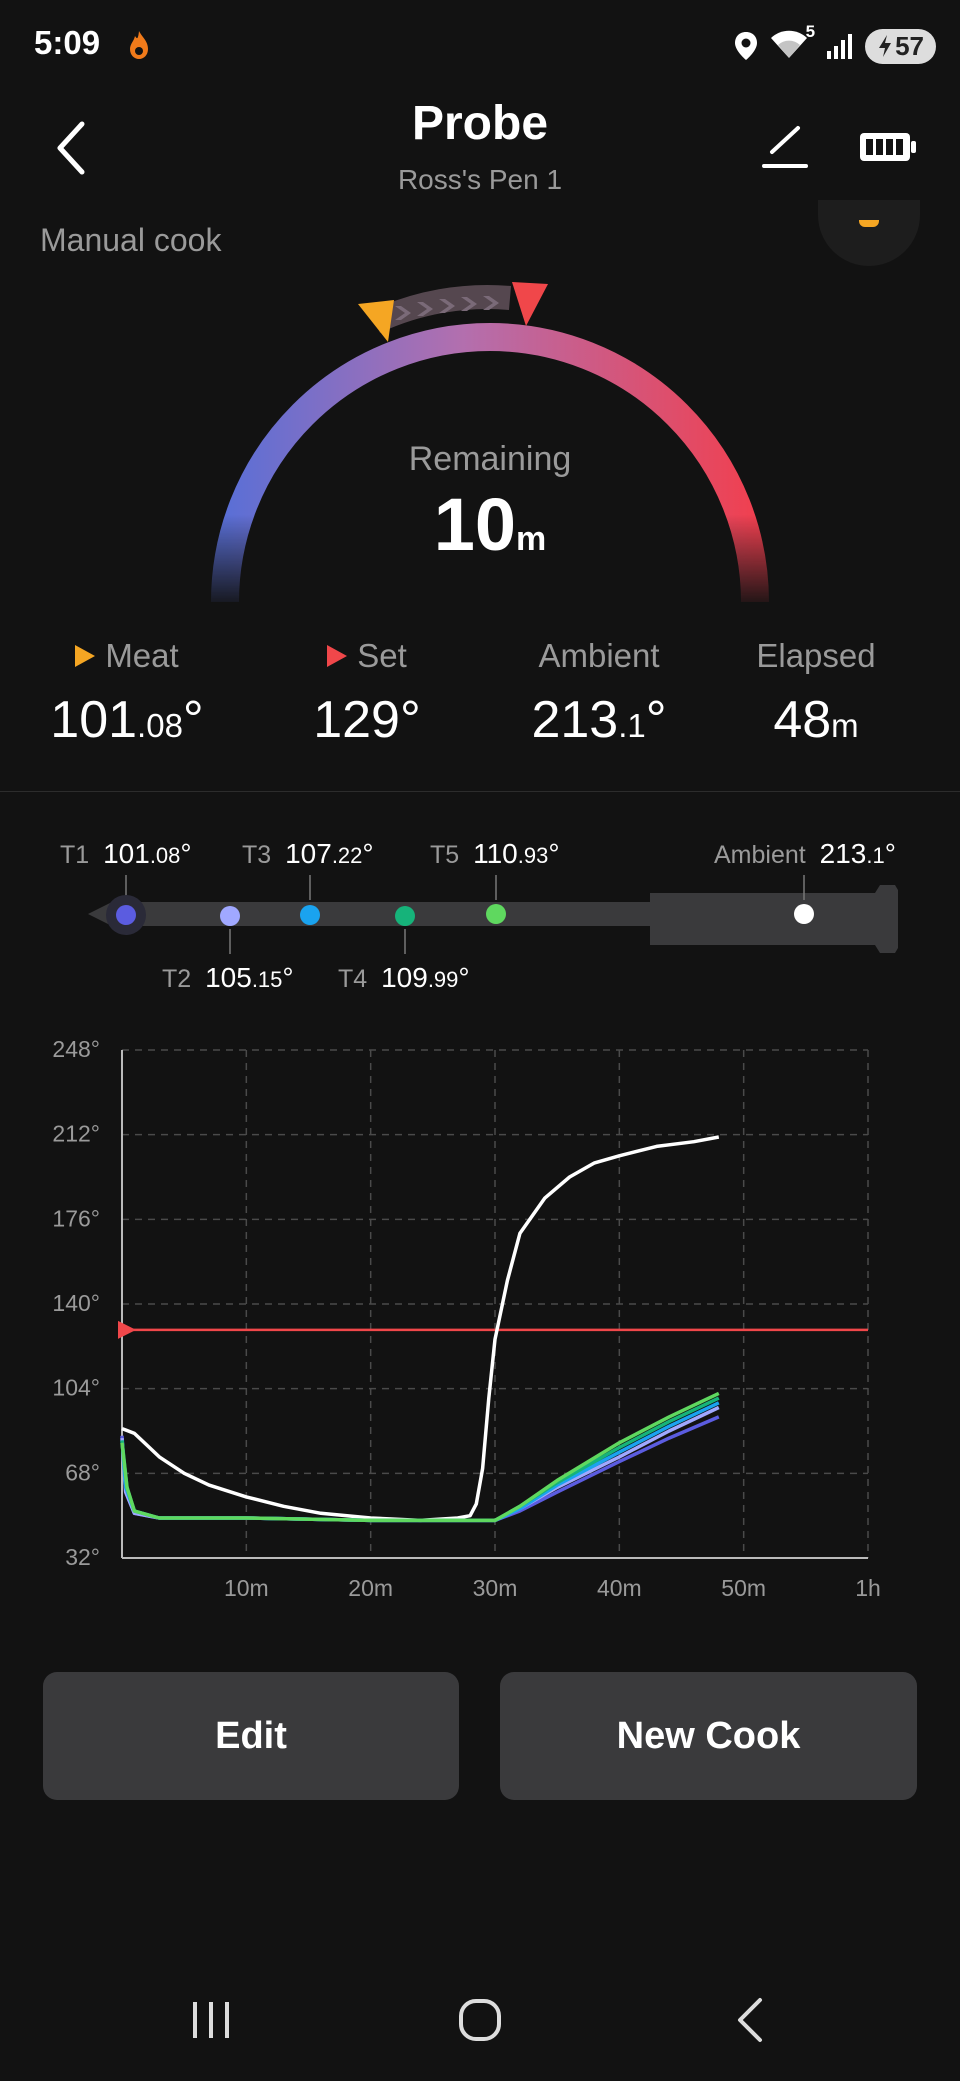 Image resolution: width=960 pixels, height=2081 pixels. Describe the element at coordinates (382, 655) in the screenshot. I see `set-label: Set` at that location.